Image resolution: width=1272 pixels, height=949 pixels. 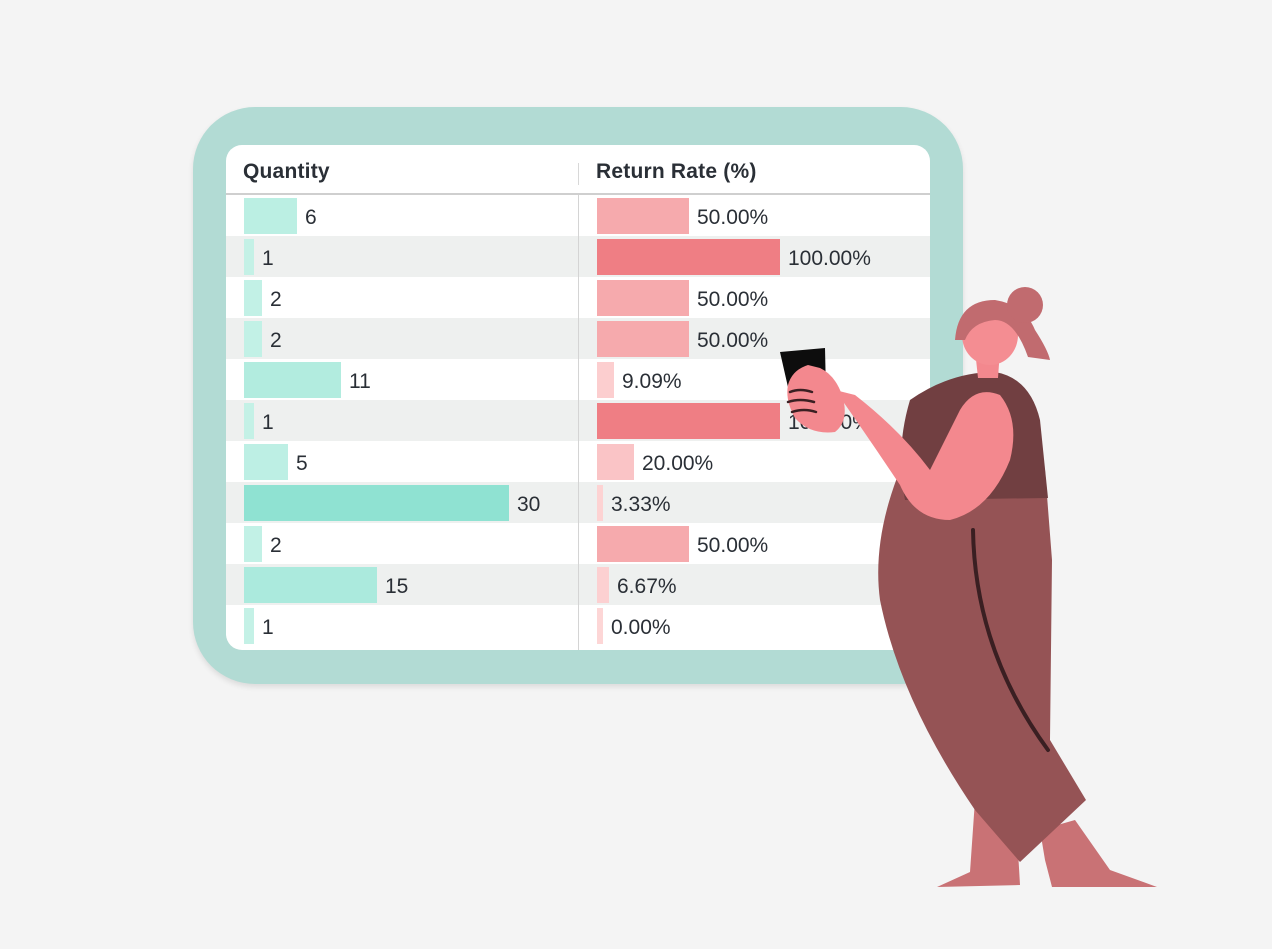 I want to click on return-rate-value: 20.00%, so click(x=678, y=463).